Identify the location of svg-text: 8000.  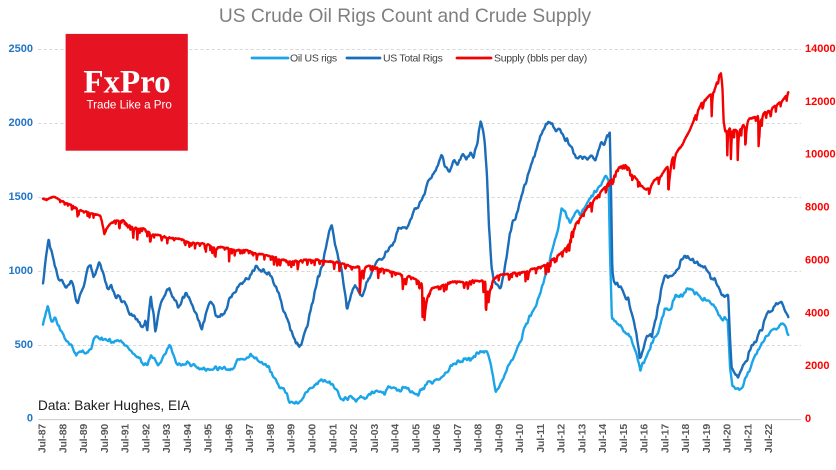
(817, 208).